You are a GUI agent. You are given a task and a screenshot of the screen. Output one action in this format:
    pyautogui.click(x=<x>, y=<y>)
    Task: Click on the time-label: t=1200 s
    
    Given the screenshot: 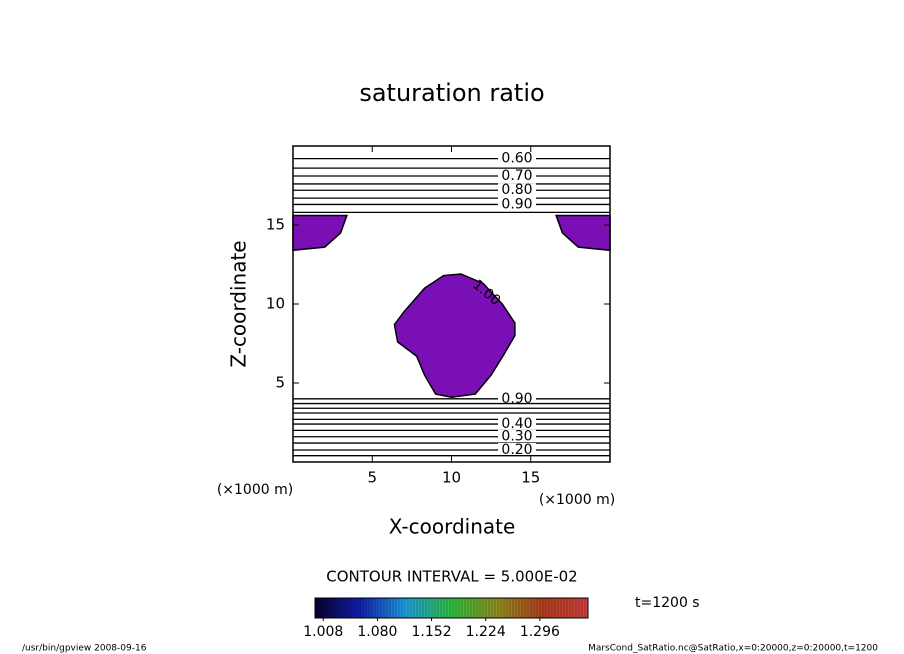 What is the action you would take?
    pyautogui.click(x=667, y=603)
    